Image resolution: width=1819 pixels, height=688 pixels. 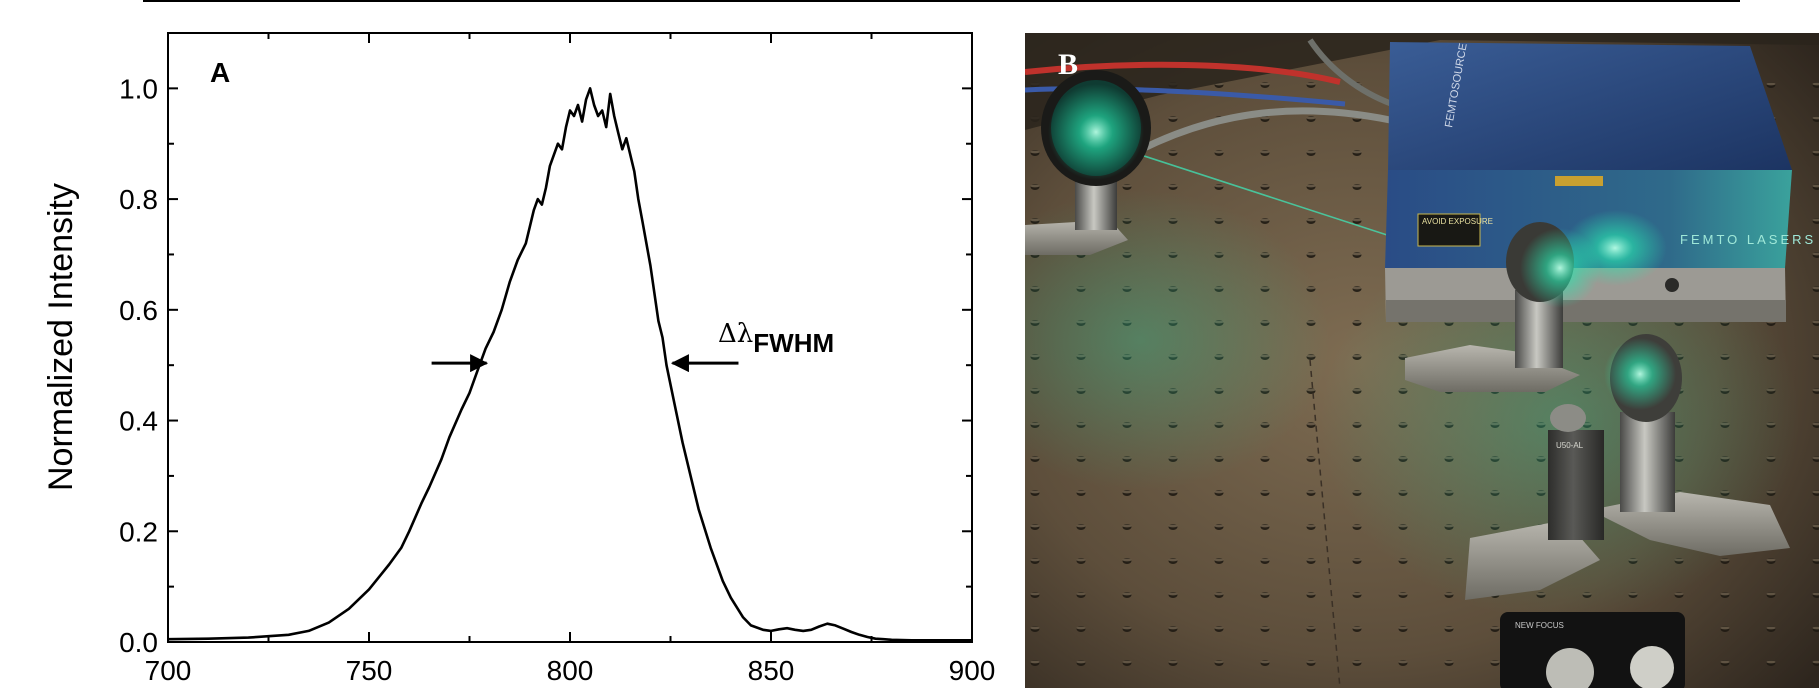 I want to click on y-tick-label: 1.0, so click(x=138, y=88).